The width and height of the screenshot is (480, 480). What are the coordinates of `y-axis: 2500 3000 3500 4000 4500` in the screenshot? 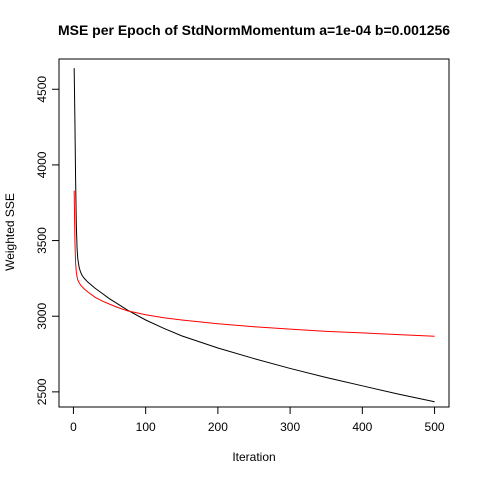 It's located at (47, 240).